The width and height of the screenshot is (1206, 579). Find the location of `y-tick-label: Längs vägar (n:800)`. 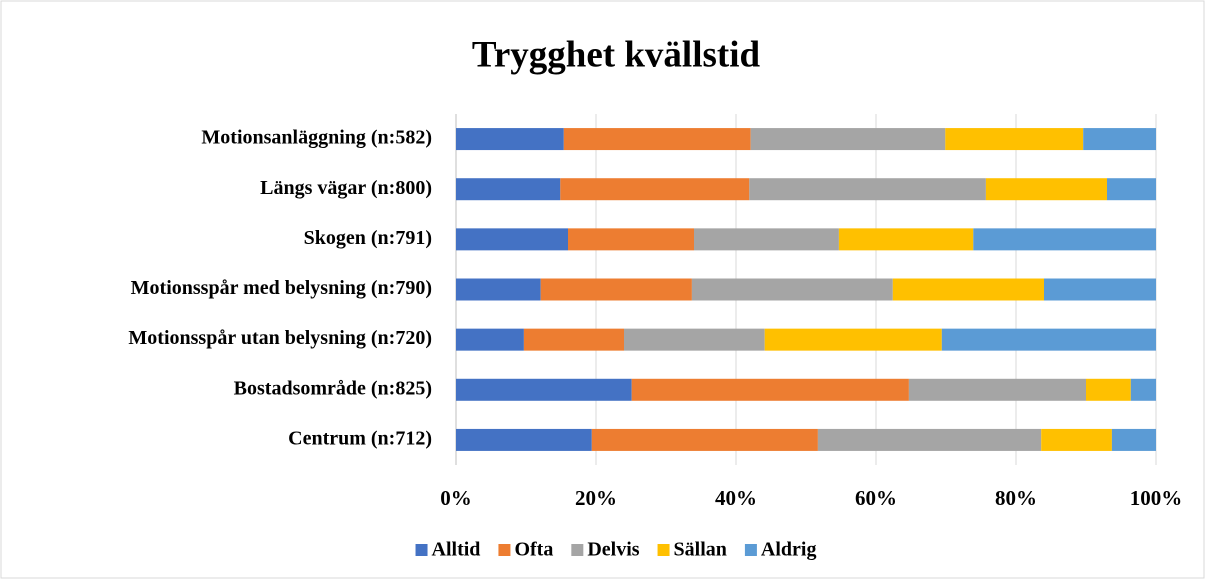

y-tick-label: Längs vägar (n:800) is located at coordinates (346, 188).